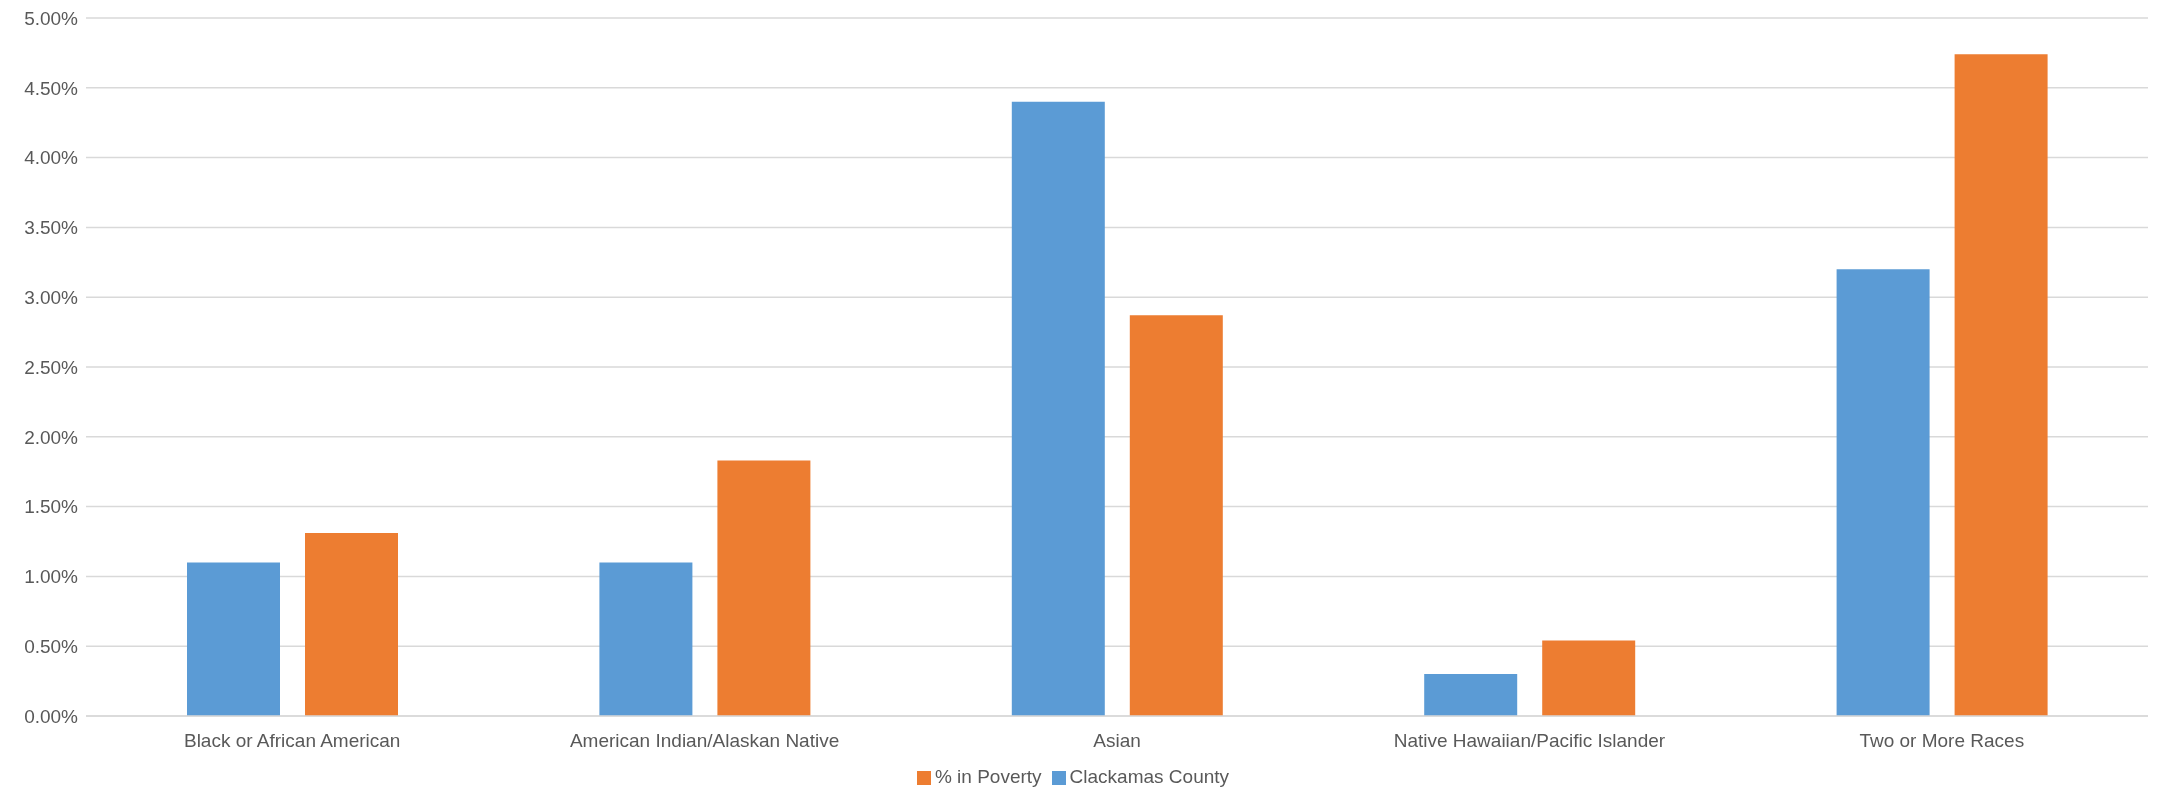 The height and width of the screenshot is (807, 2183). Describe the element at coordinates (704, 741) in the screenshot. I see `x-tick-label: American Indian/Alaskan Native` at that location.